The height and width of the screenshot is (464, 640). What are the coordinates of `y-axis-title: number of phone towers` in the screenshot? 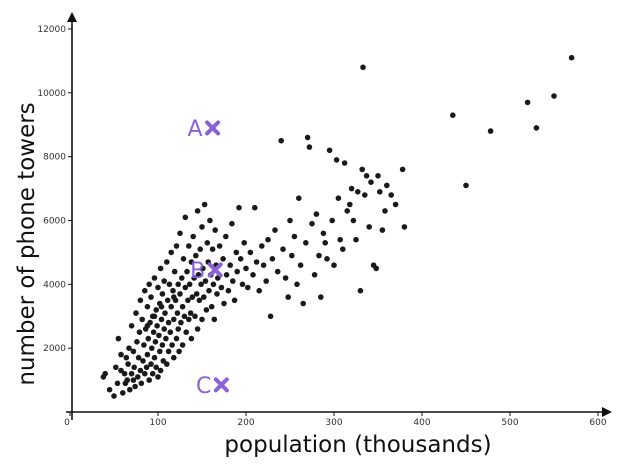 It's located at (27, 243).